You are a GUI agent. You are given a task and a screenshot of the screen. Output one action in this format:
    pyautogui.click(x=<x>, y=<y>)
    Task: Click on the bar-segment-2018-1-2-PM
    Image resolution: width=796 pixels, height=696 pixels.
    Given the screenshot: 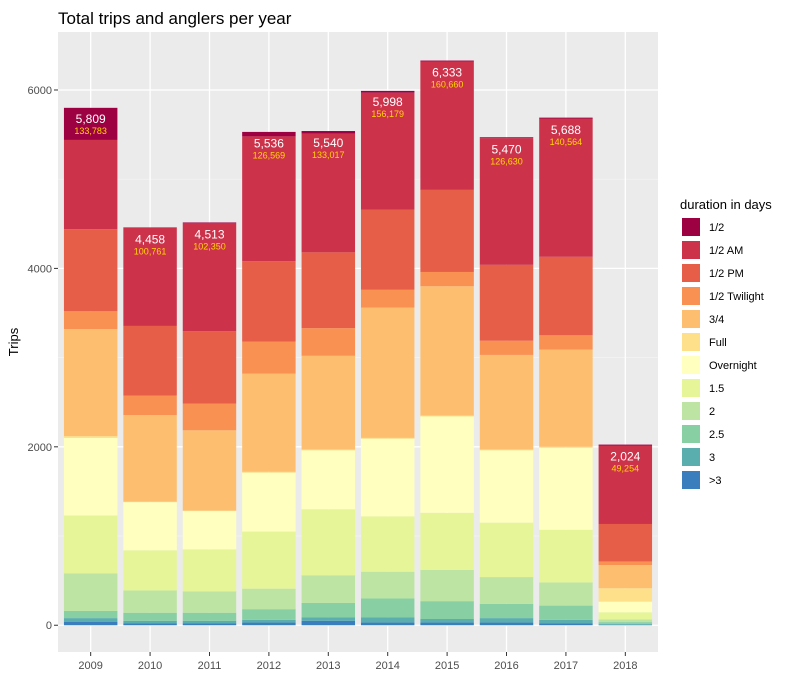 What is the action you would take?
    pyautogui.click(x=625, y=542)
    